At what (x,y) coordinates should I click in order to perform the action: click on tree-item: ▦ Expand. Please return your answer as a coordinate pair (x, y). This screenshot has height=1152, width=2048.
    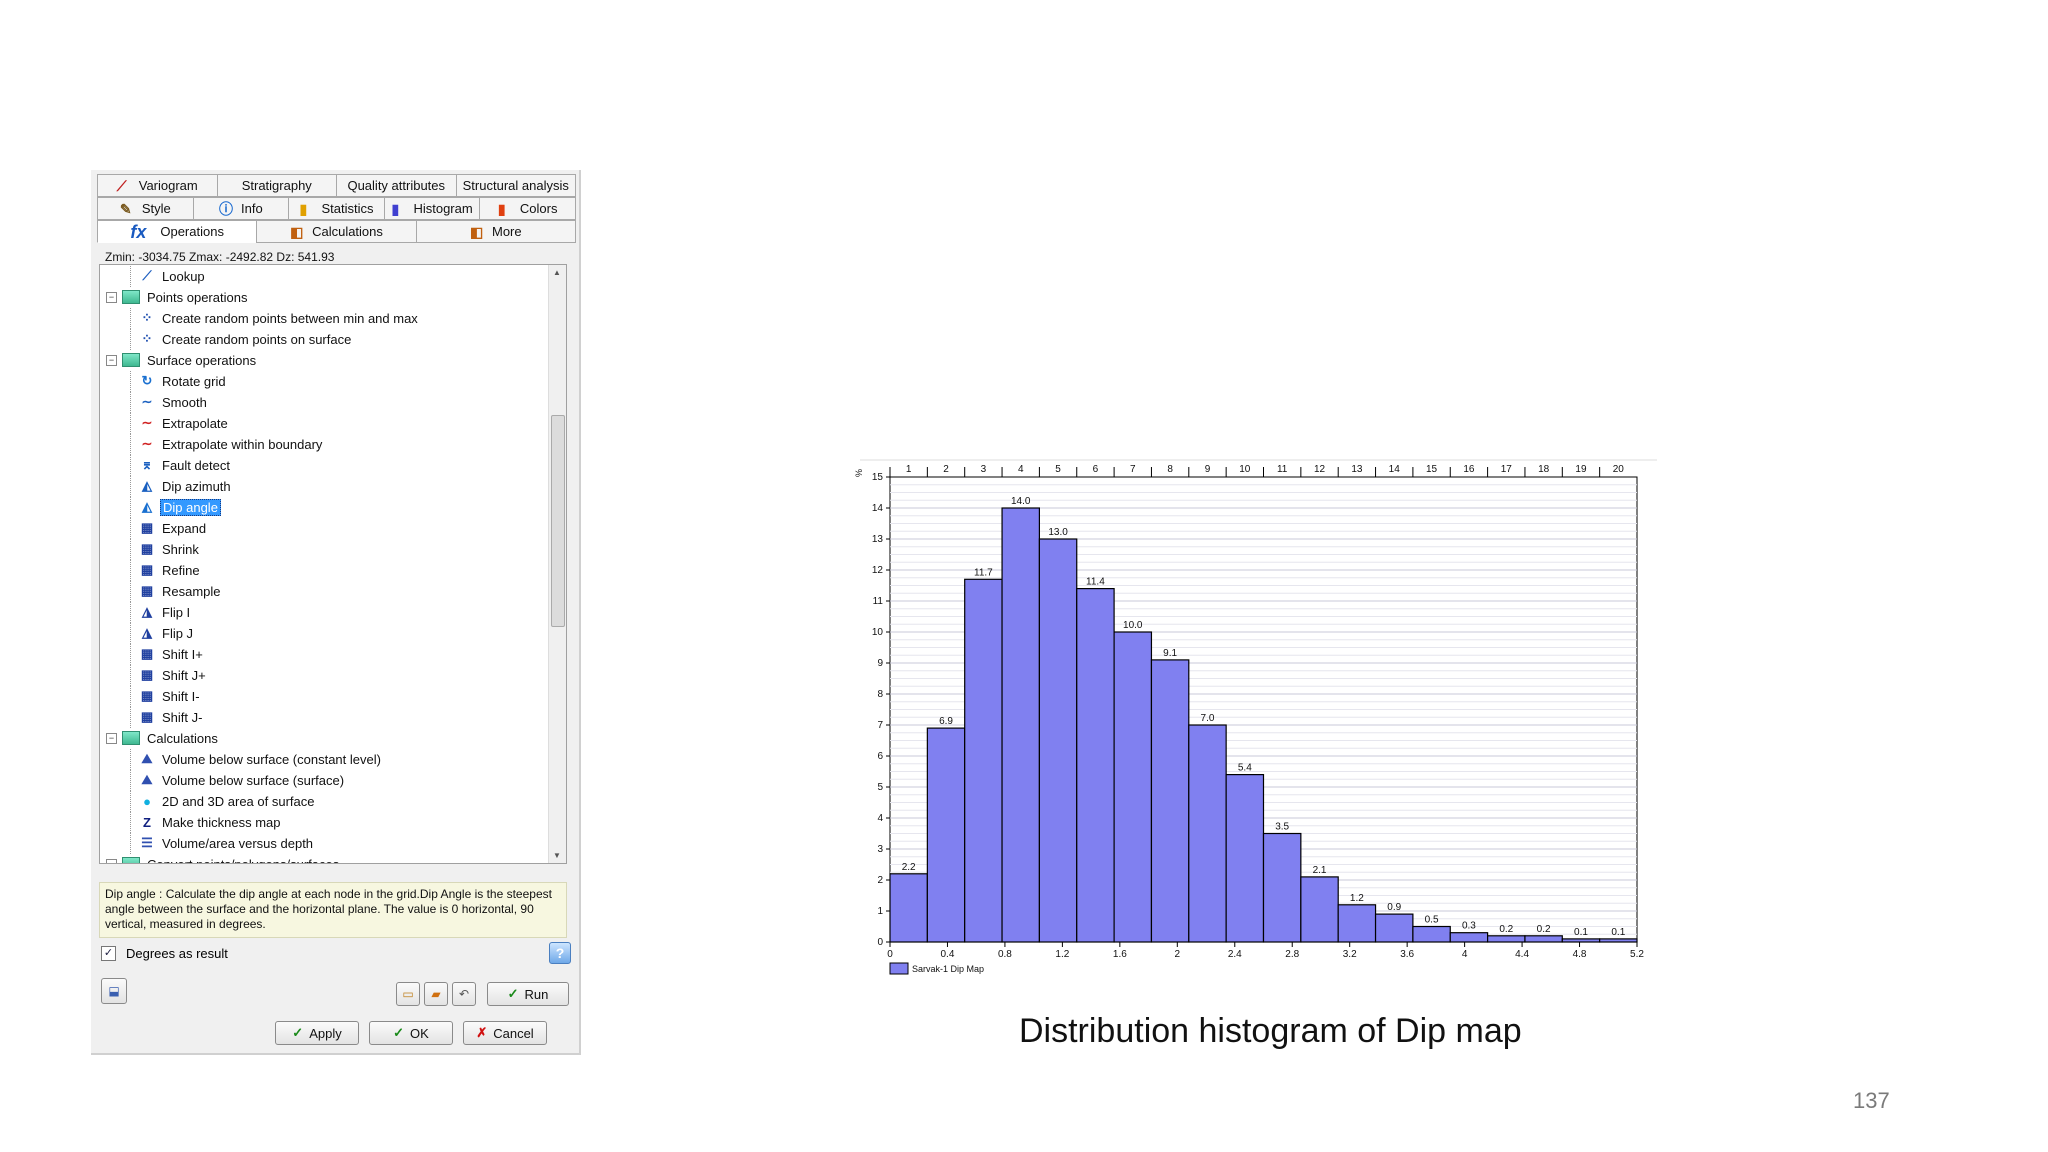
    Looking at the image, I should click on (173, 528).